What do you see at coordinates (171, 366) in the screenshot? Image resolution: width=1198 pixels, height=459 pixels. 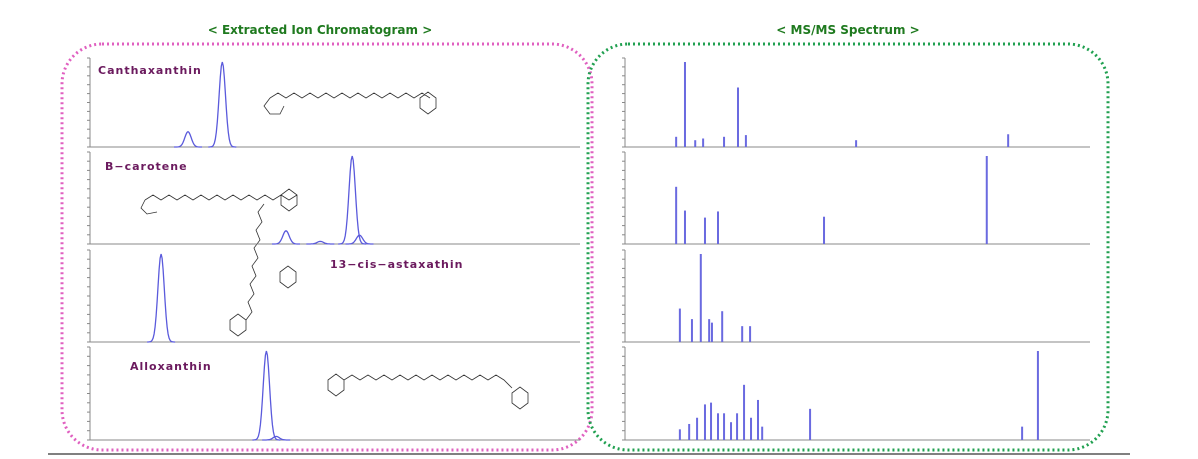 I see `compound-label: Alloxanthin` at bounding box center [171, 366].